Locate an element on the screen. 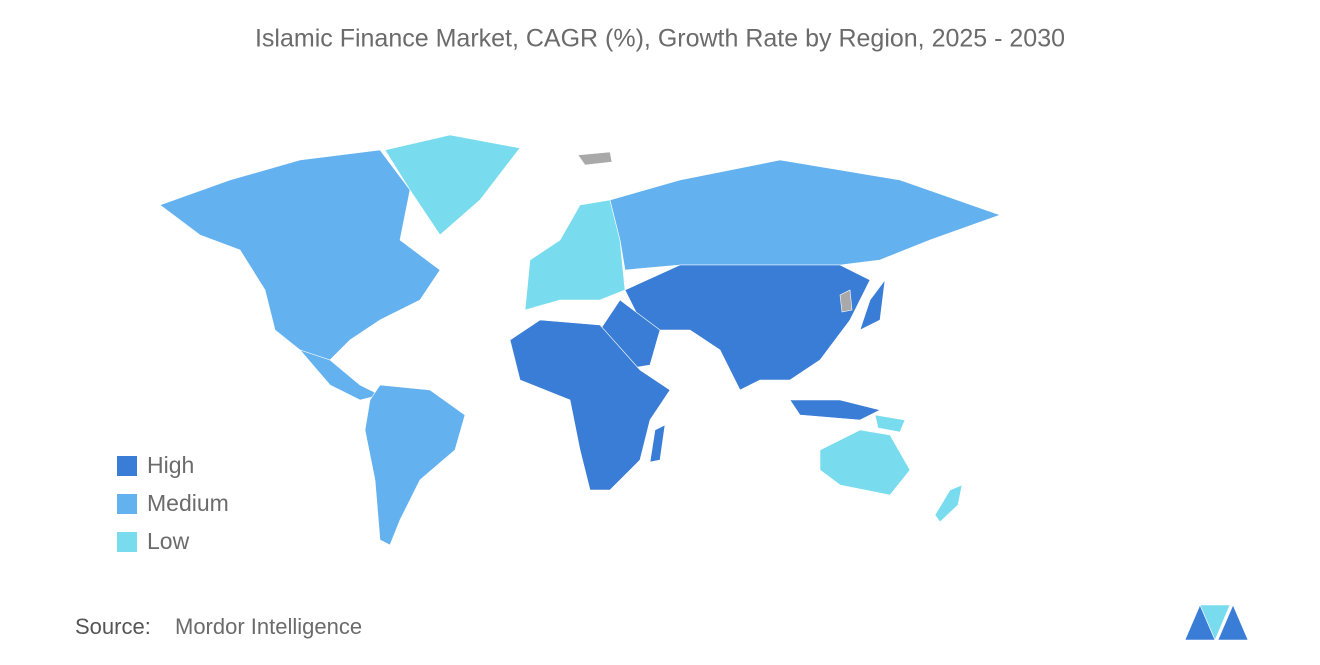 The height and width of the screenshot is (665, 1320). korea is located at coordinates (846, 301).